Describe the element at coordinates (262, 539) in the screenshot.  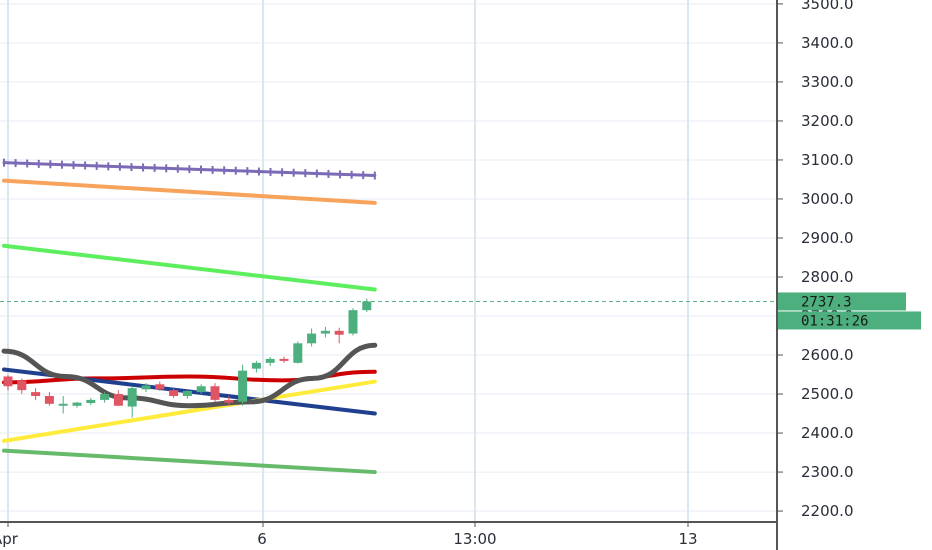
I see `time-tick-label: 6` at that location.